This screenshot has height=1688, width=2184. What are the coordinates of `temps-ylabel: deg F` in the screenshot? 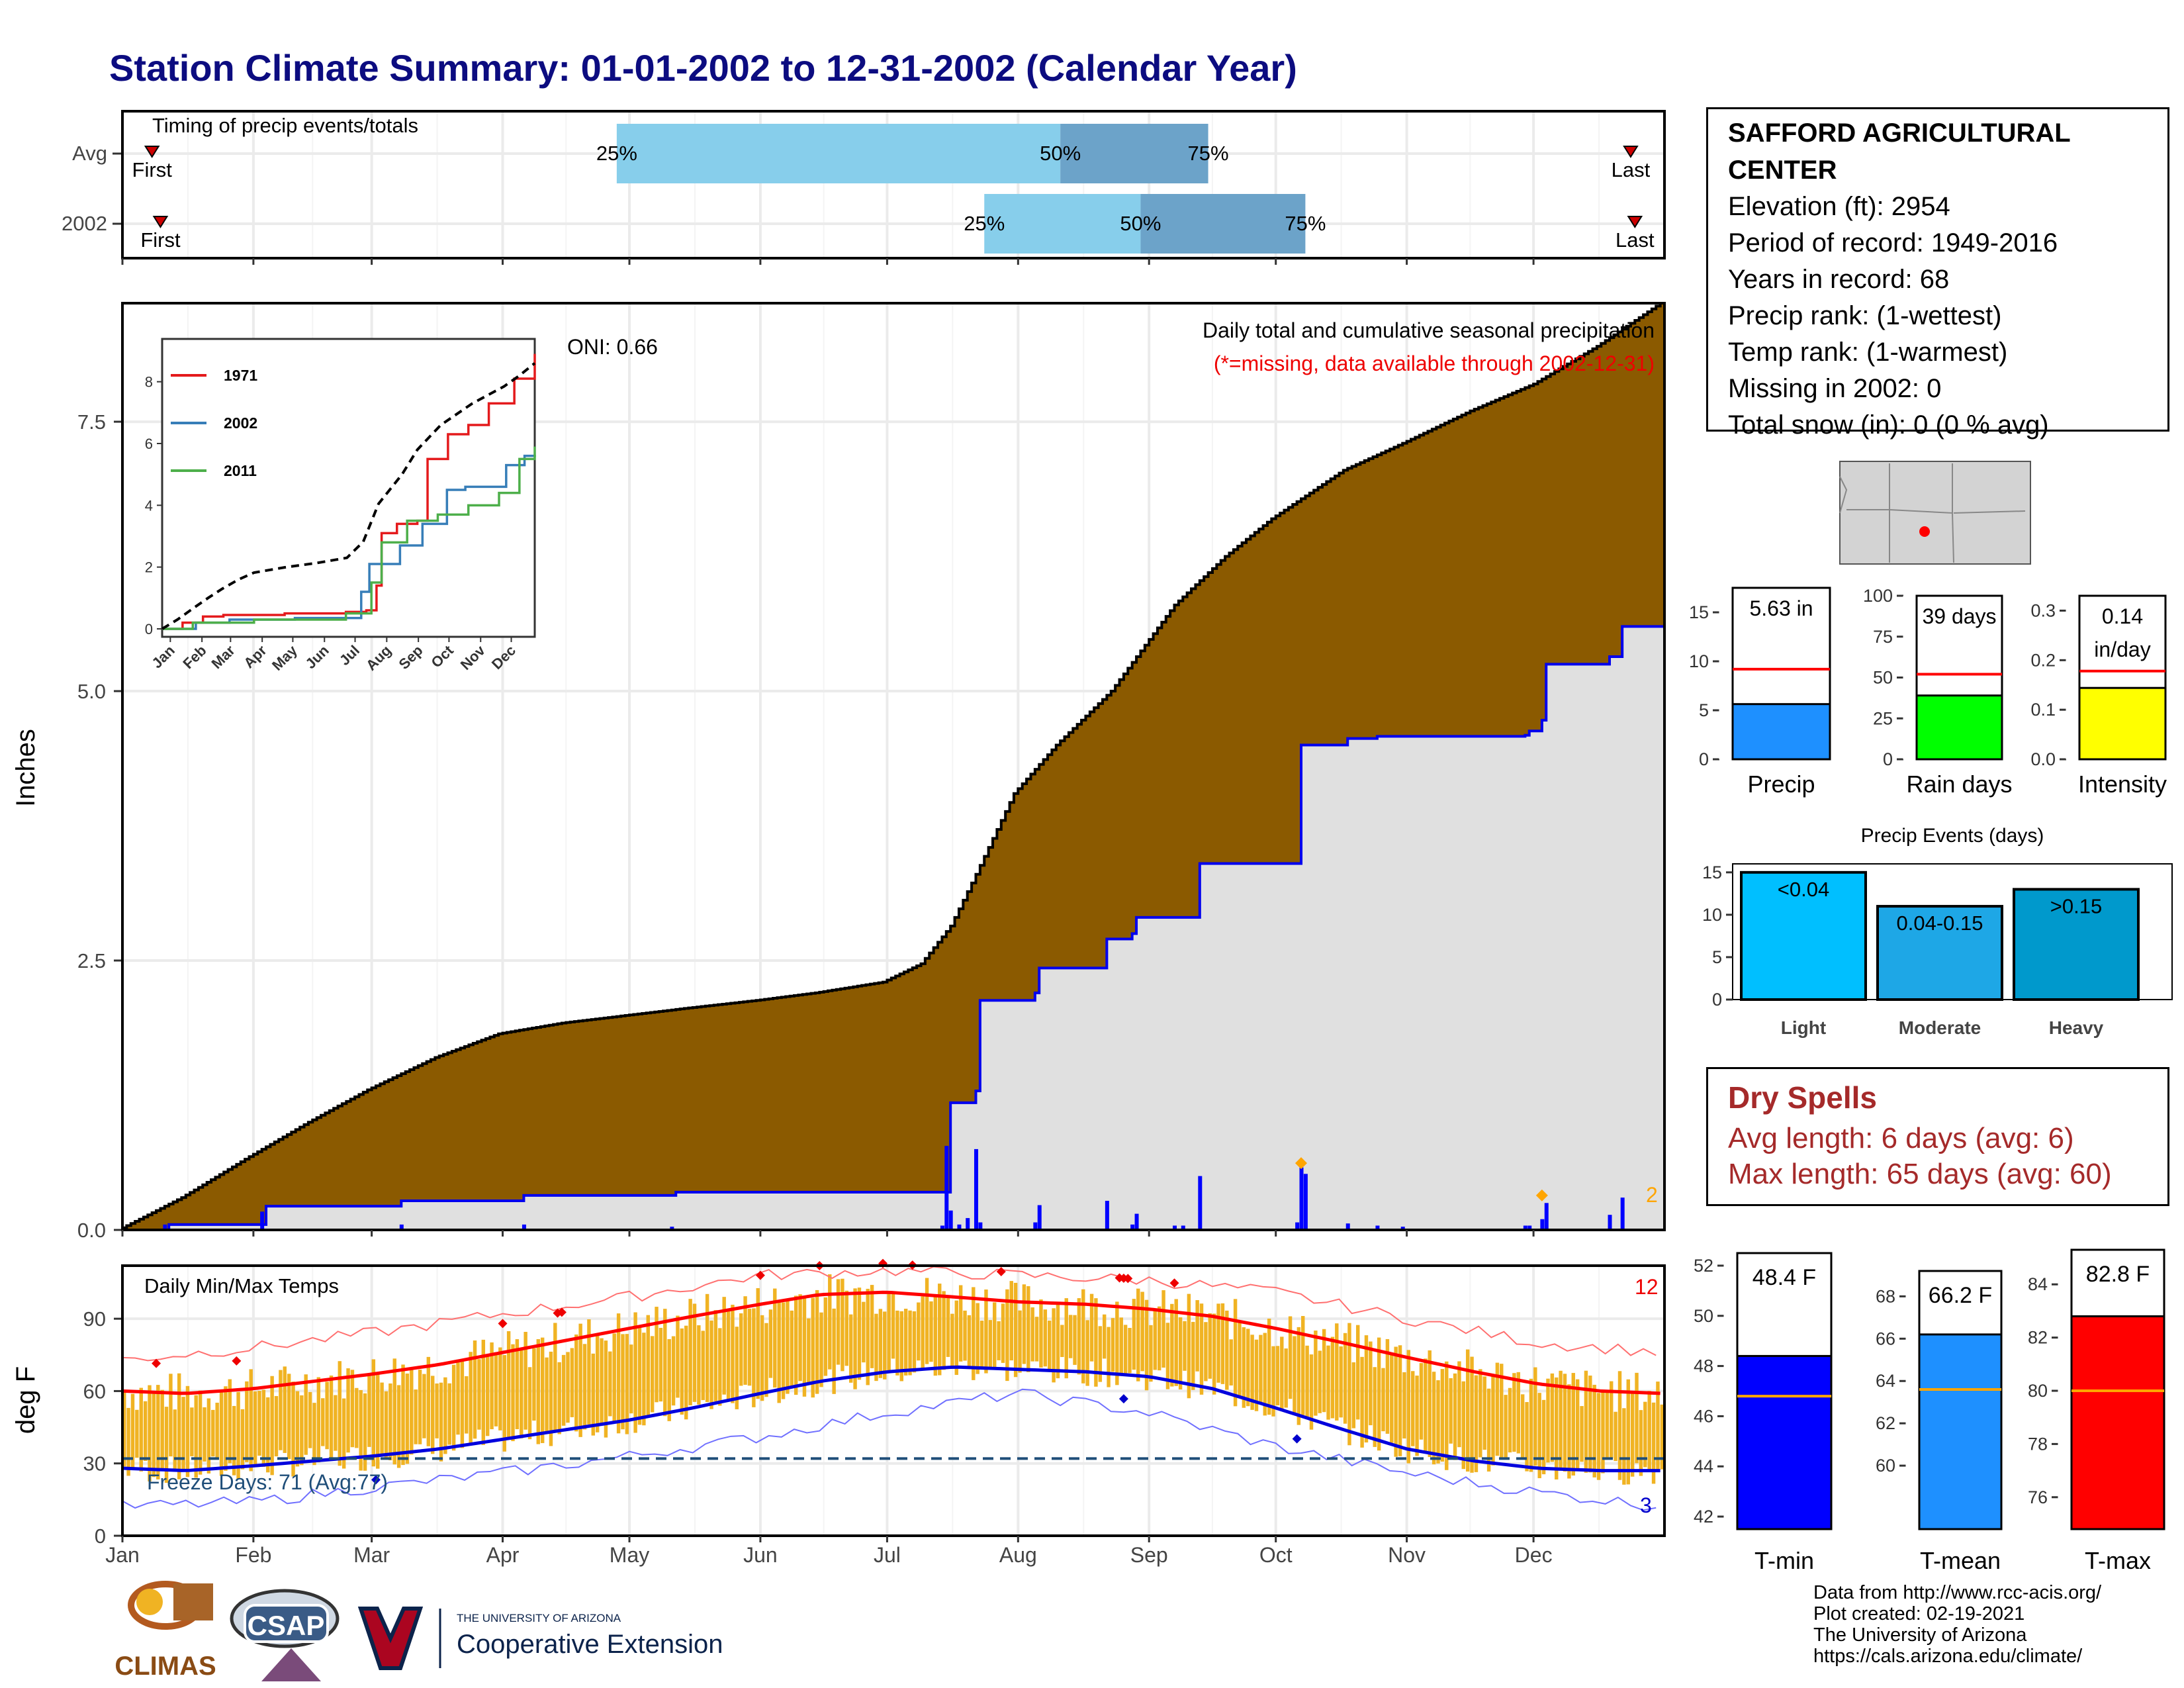 It's located at (26, 1400).